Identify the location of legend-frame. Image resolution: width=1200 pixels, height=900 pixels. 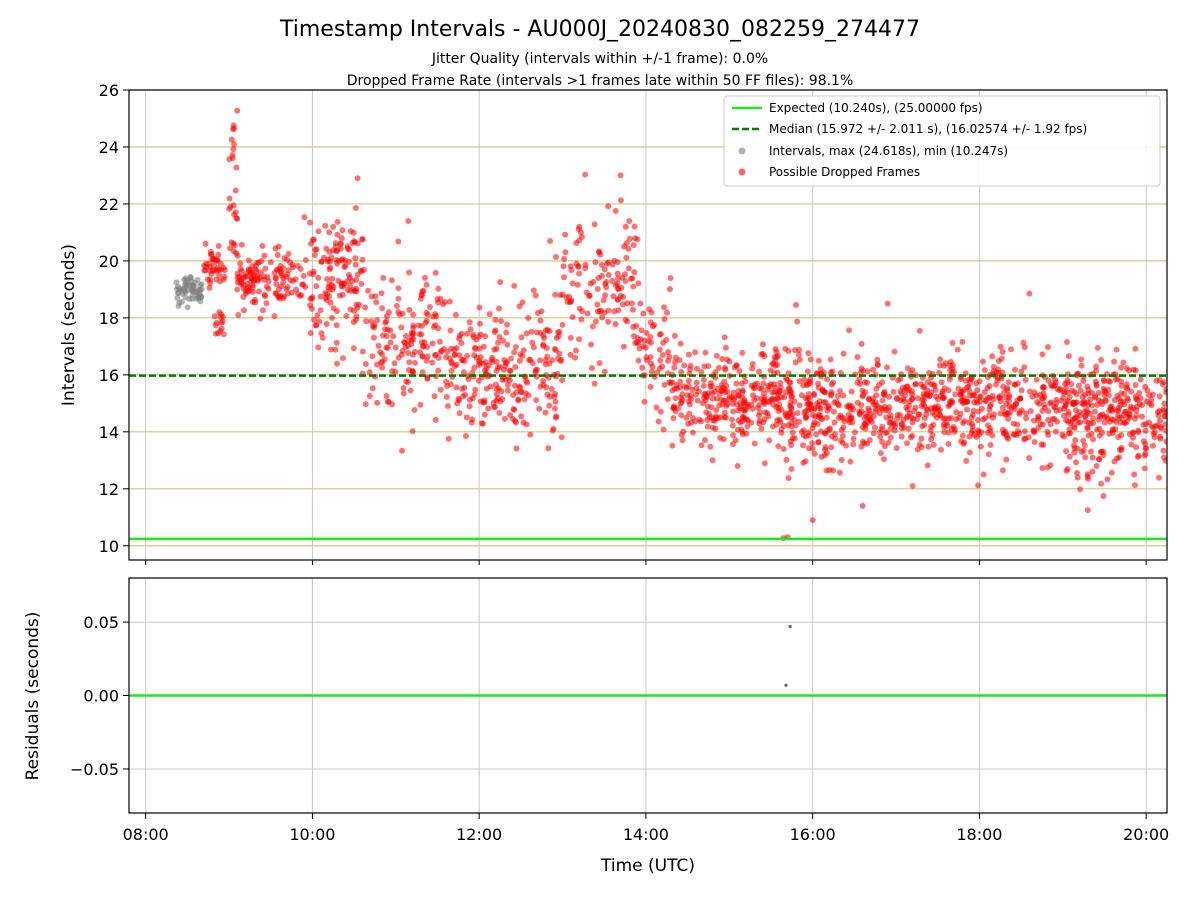
(942, 141).